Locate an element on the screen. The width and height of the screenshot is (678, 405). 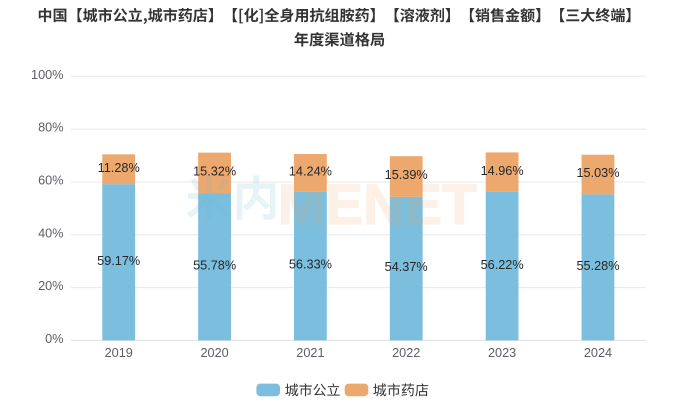
svg-text: 2024 is located at coordinates (598, 353).